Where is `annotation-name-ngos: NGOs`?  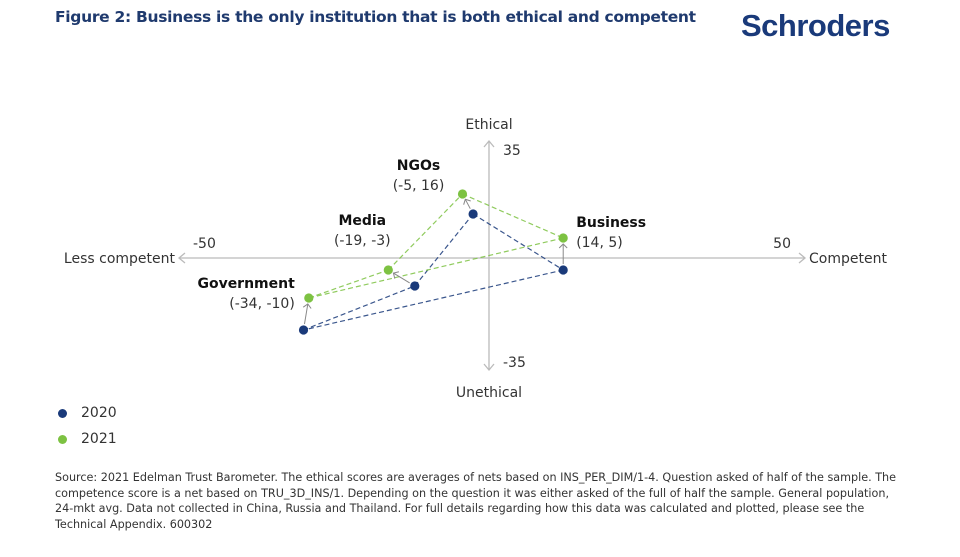
annotation-name-ngos: NGOs is located at coordinates (418, 166).